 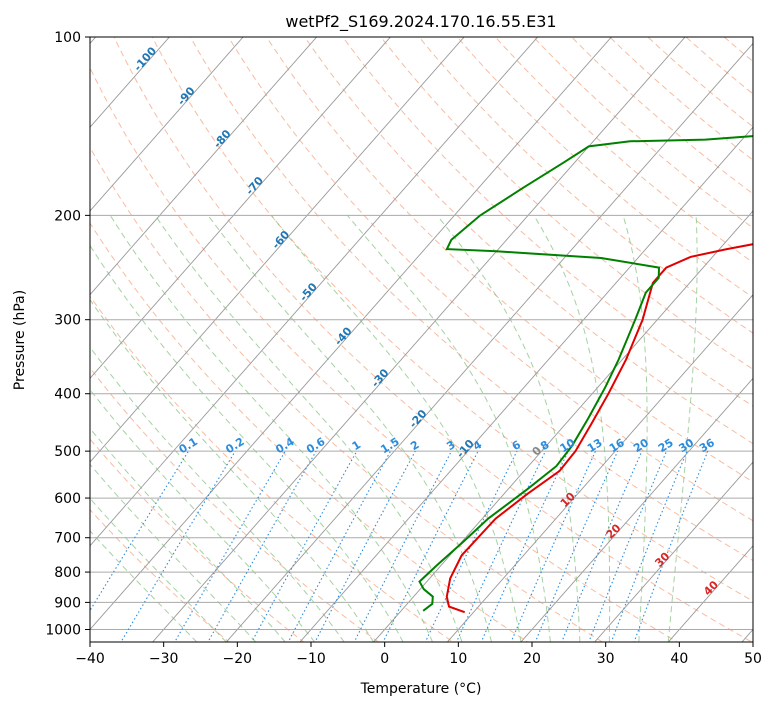 I want to click on isotherm-label: -90, so click(x=186, y=96).